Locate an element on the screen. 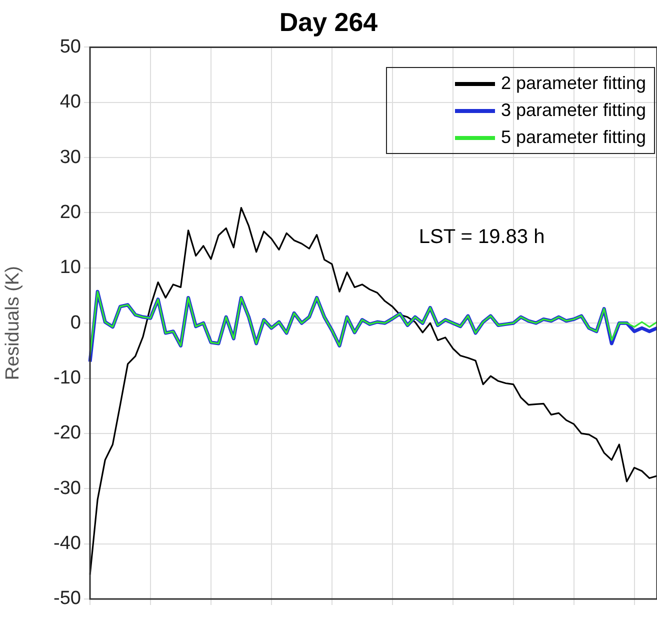  legend-label: 3 parameter fitting is located at coordinates (573, 111).